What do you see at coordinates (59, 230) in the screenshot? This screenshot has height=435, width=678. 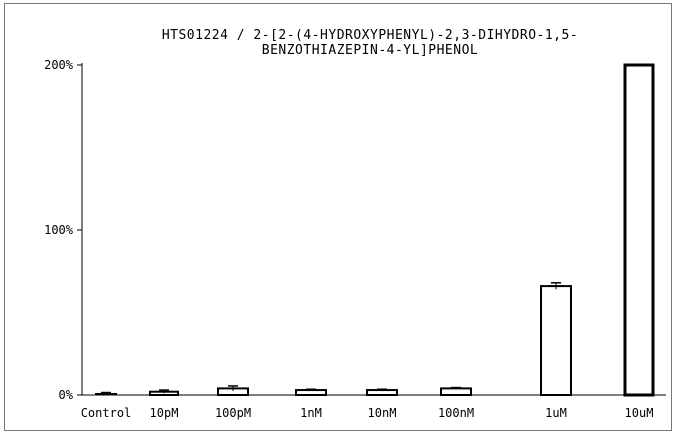 I see `y-tick-label: 100%` at bounding box center [59, 230].